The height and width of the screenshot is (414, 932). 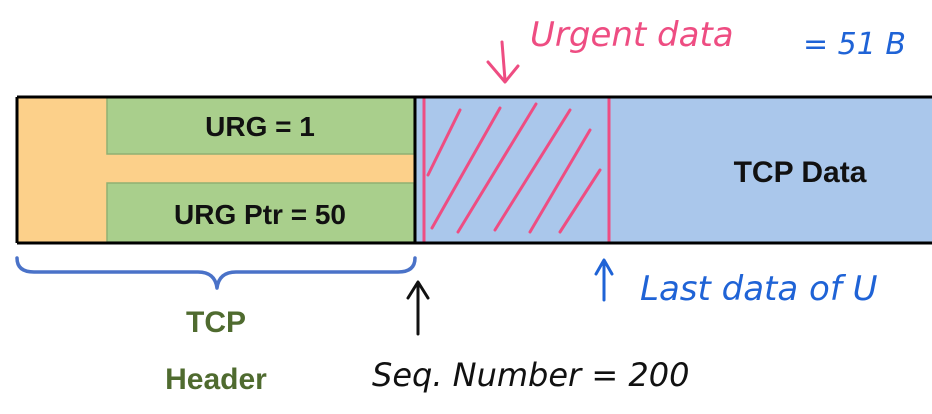 What do you see at coordinates (216, 322) in the screenshot?
I see `header-caption-line1: TCP` at bounding box center [216, 322].